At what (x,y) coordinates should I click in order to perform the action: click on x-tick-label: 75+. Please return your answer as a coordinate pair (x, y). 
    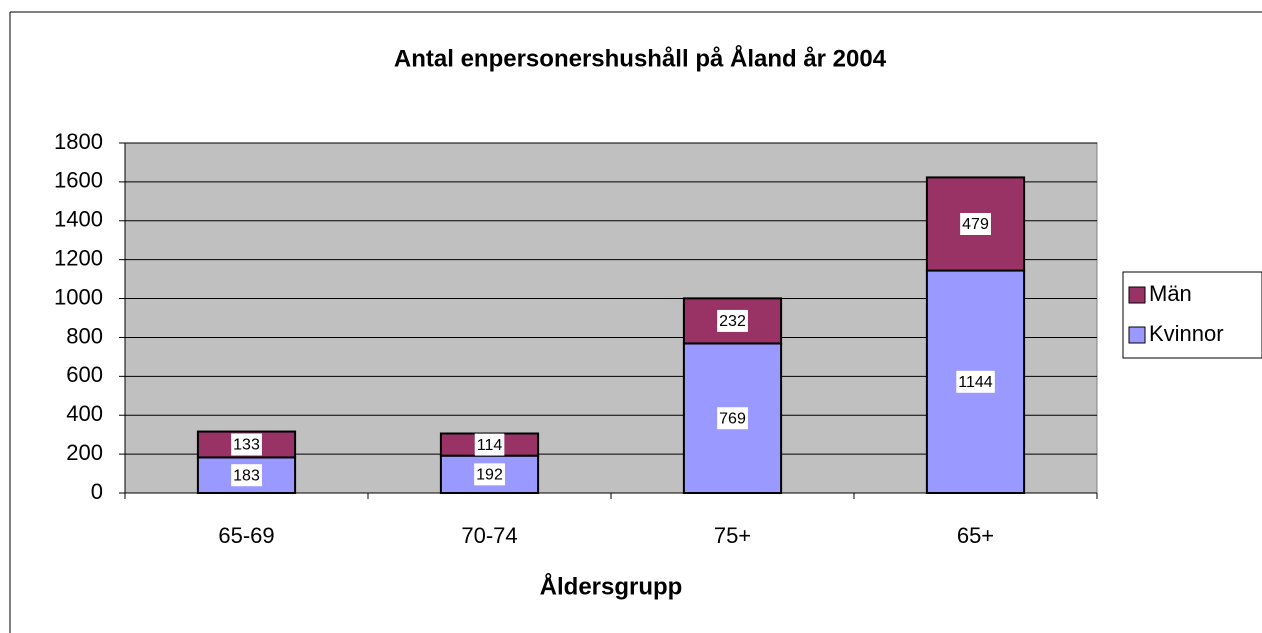
    Looking at the image, I should click on (732, 535).